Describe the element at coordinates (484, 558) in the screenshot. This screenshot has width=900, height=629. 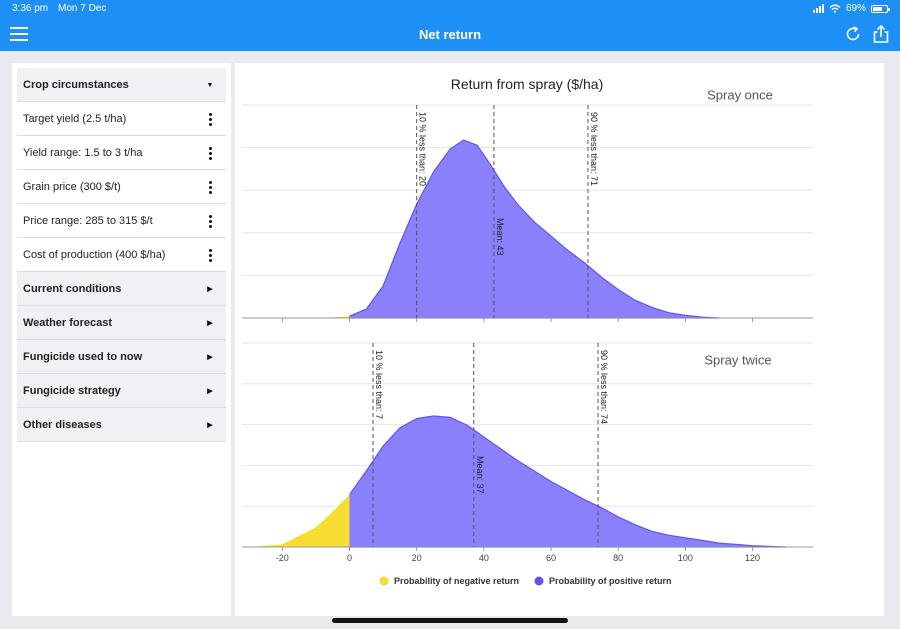
I see `x-tick-label: 40` at that location.